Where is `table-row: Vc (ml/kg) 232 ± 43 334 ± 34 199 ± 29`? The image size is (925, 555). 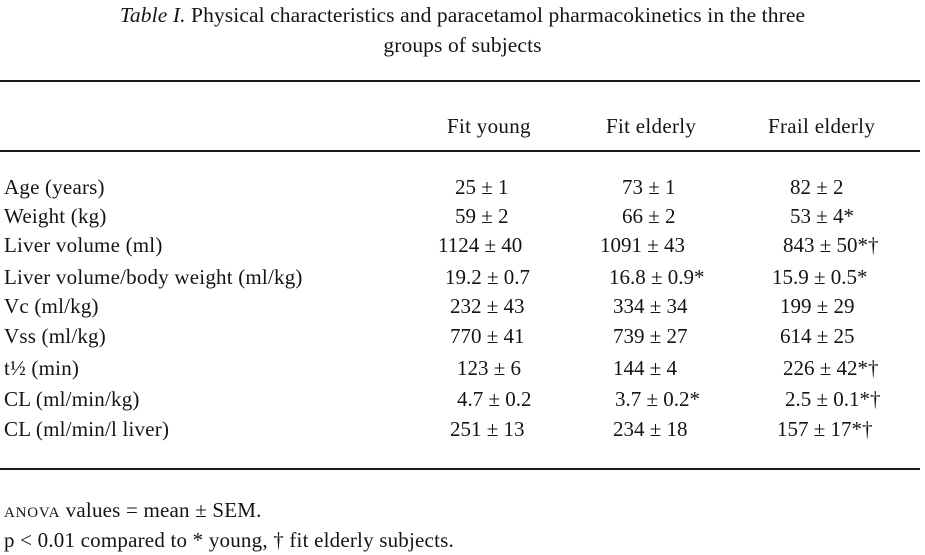
table-row: Vc (ml/kg) 232 ± 43 334 ± 34 199 ± 29 is located at coordinates (462, 306).